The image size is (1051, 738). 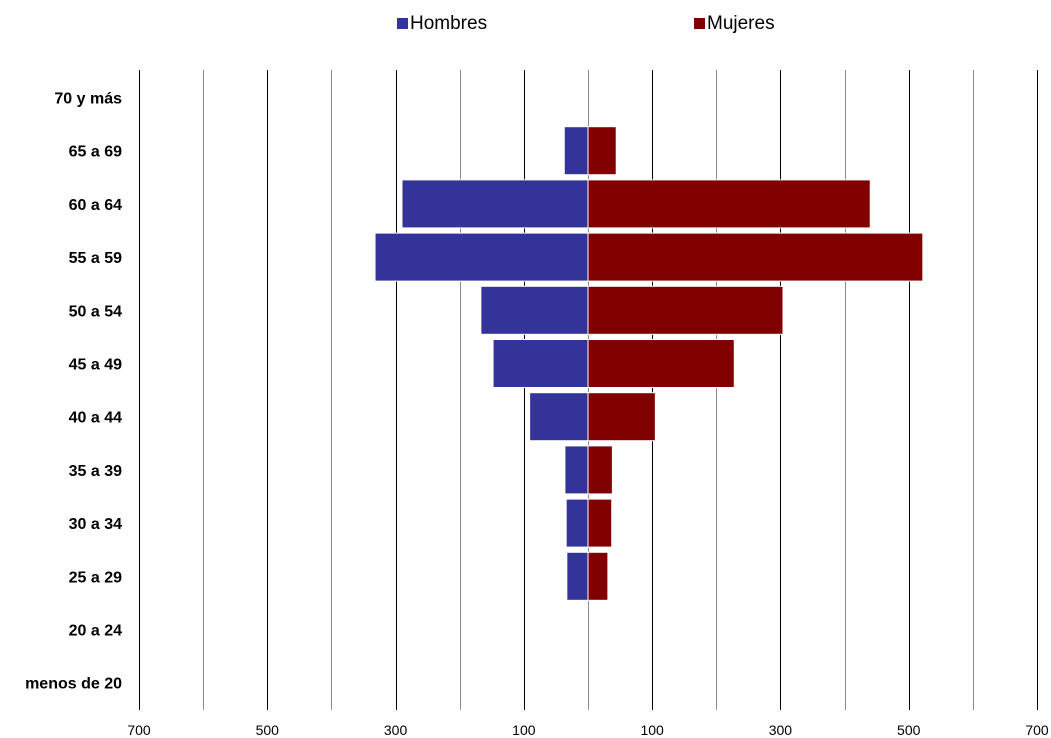 What do you see at coordinates (88, 99) in the screenshot?
I see `category-label: 70 y más` at bounding box center [88, 99].